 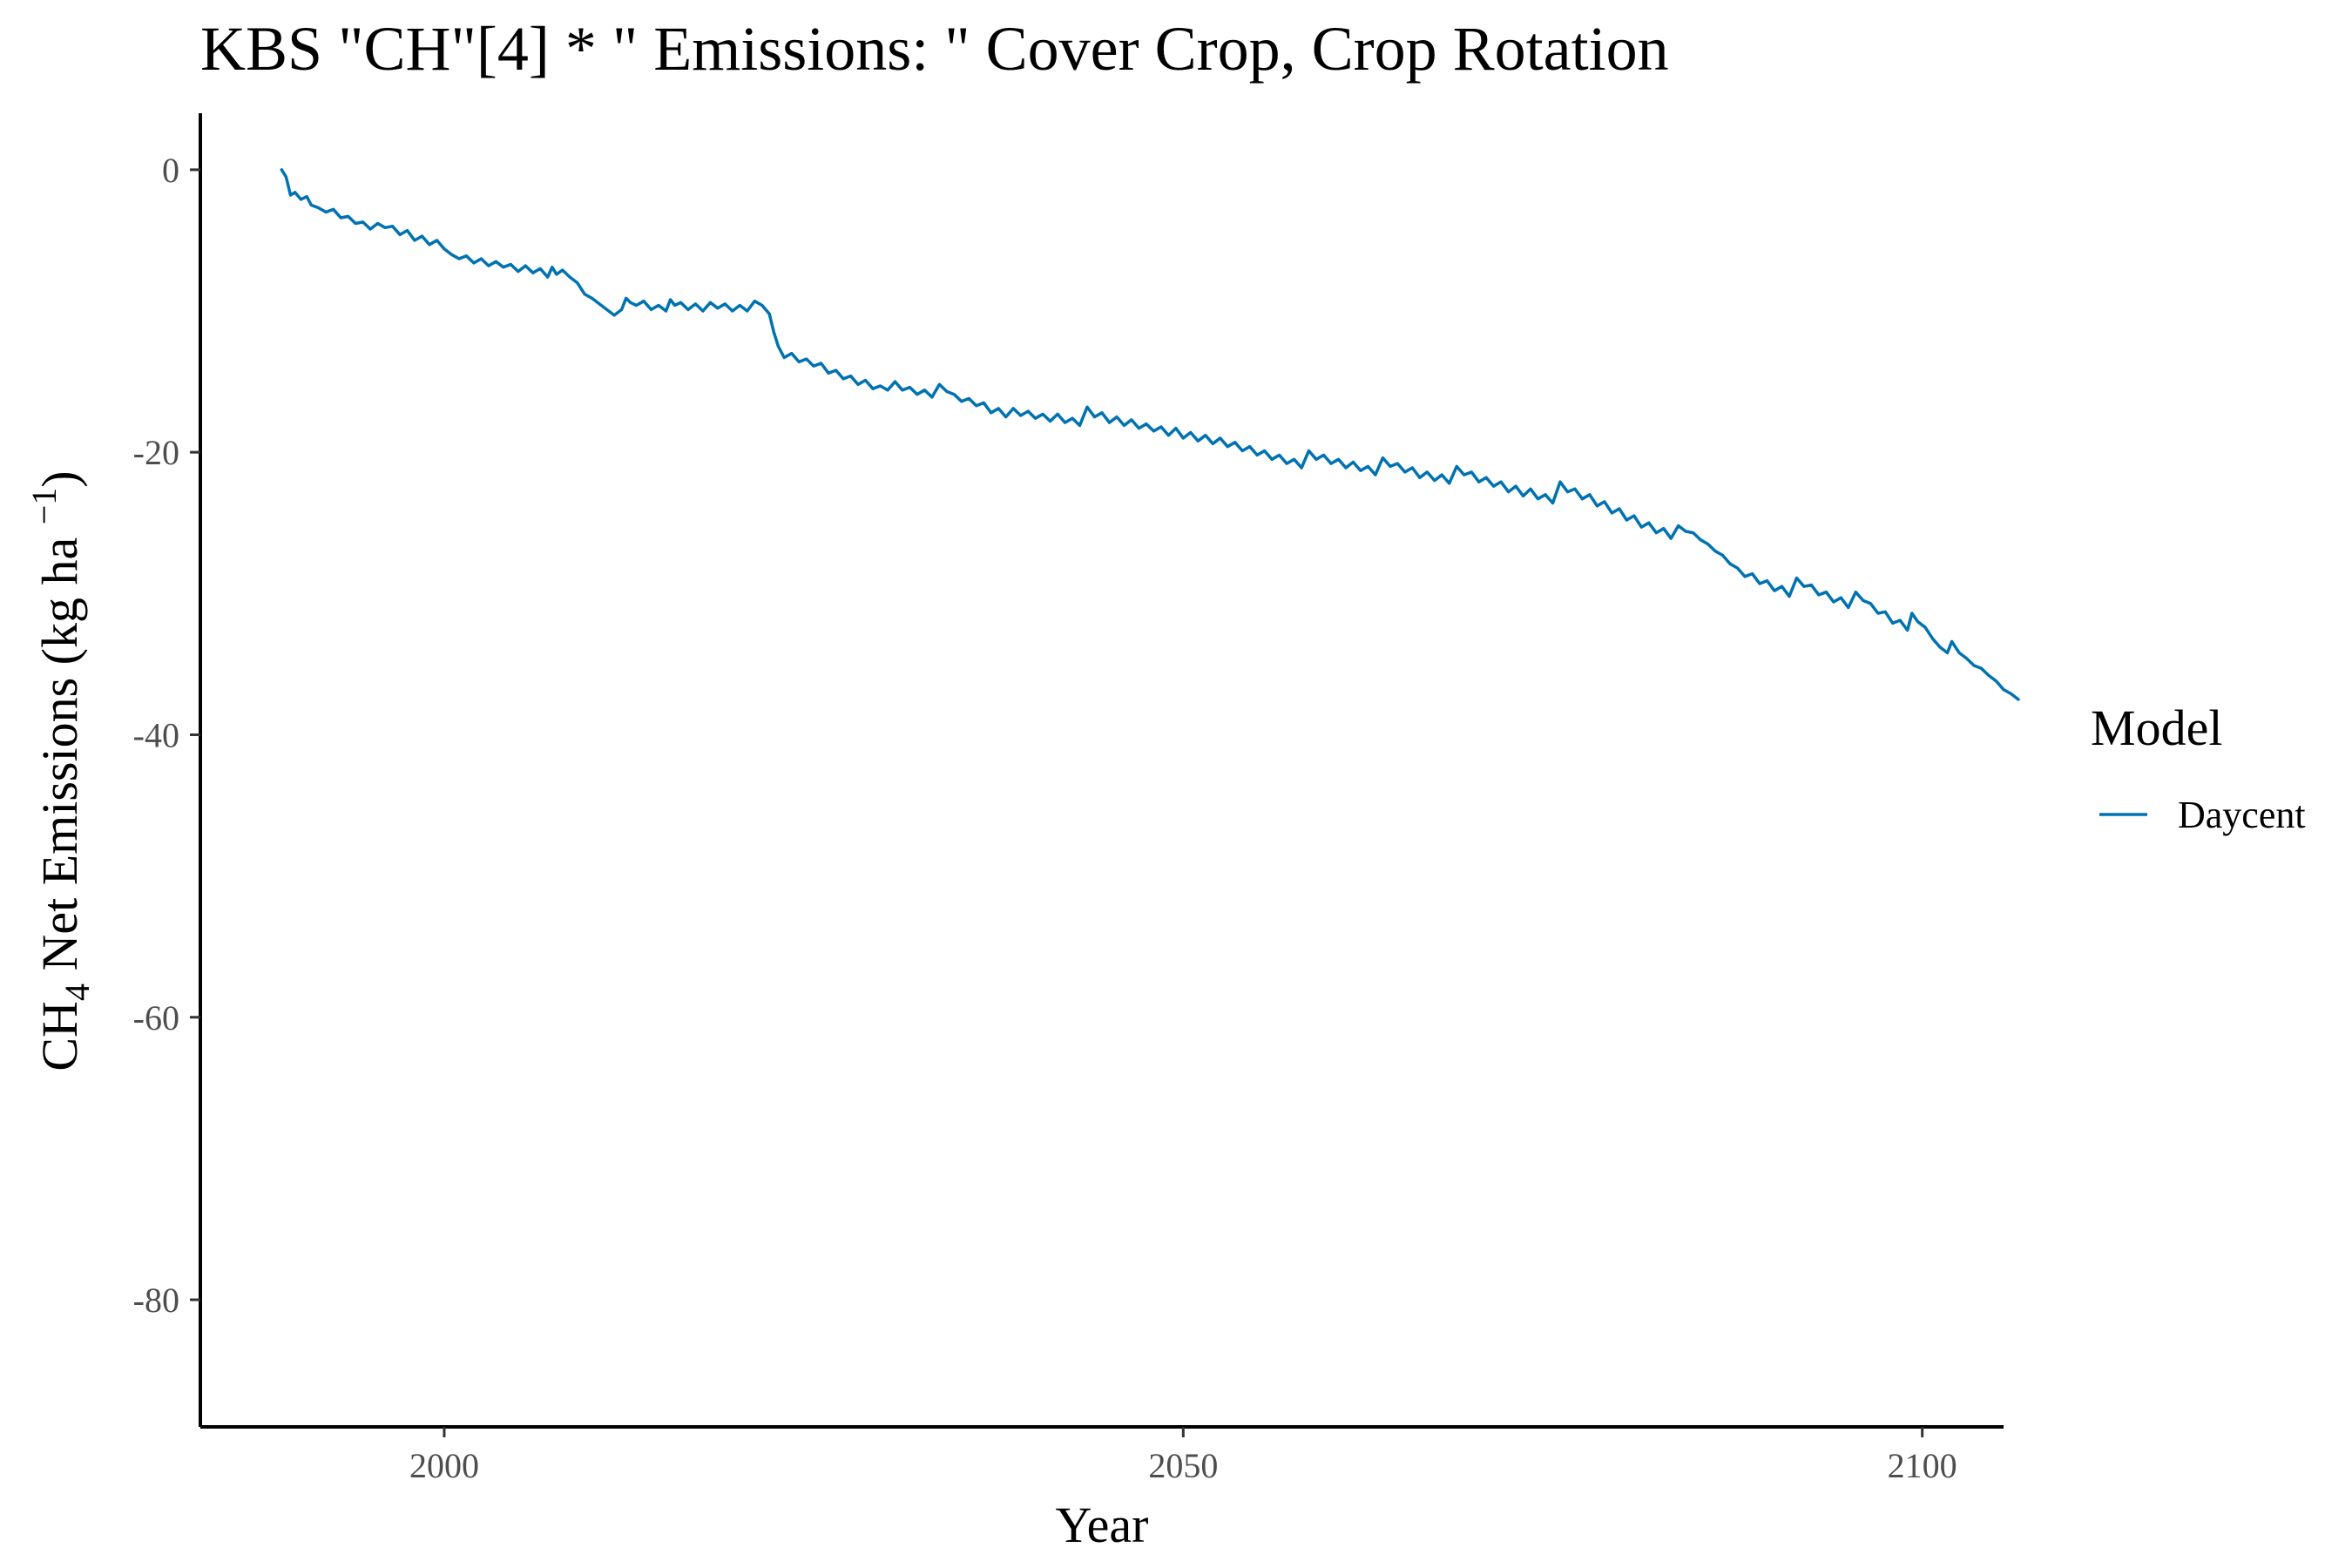 I want to click on y-axis-title-main: CH, so click(x=59, y=1036).